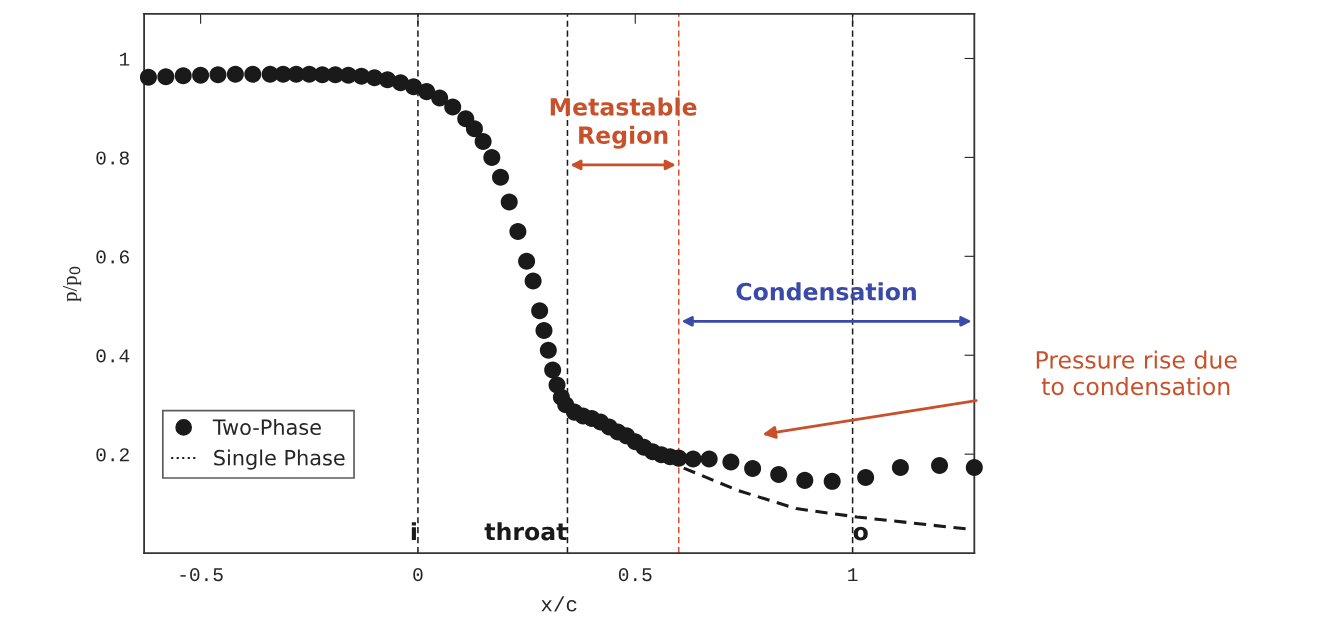 The height and width of the screenshot is (635, 1322). I want to click on y-tick-label: 0.8, so click(112, 158).